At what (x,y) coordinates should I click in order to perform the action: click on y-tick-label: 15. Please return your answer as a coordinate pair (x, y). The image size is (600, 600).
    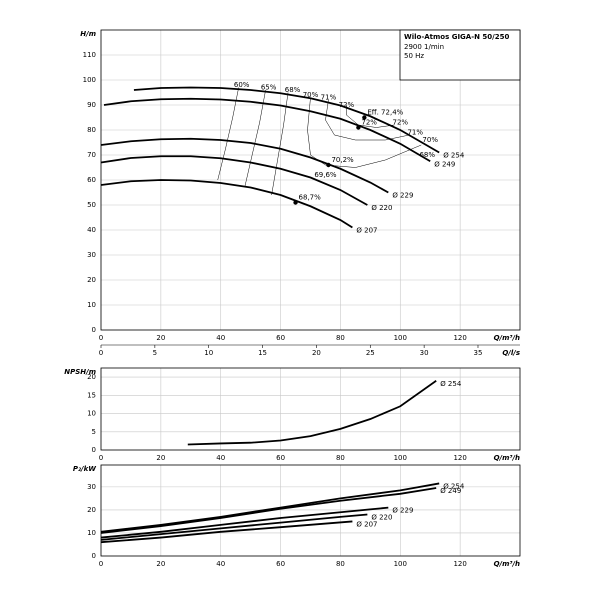
    Looking at the image, I should click on (91, 395).